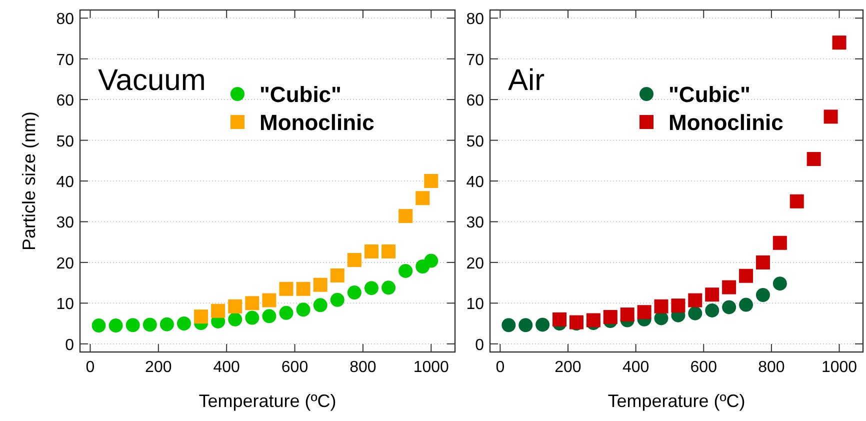 The height and width of the screenshot is (421, 866). Describe the element at coordinates (29, 181) in the screenshot. I see `y-axis-title: Particle size (nm)` at that location.